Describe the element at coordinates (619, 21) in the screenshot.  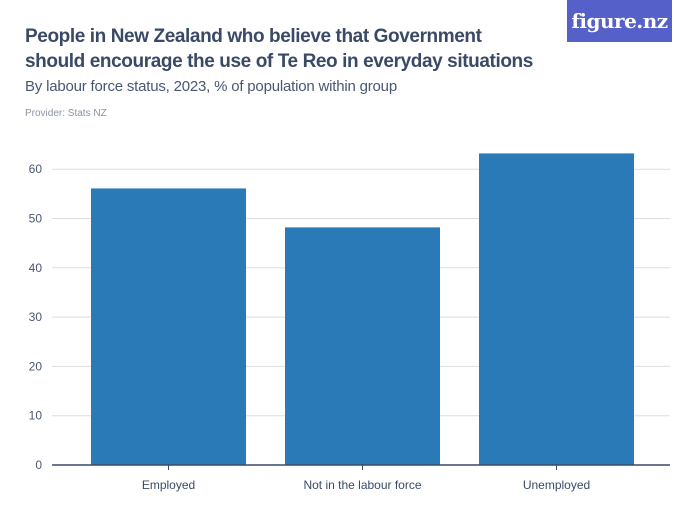
I see `figure-nz-logo: figure.nz` at that location.